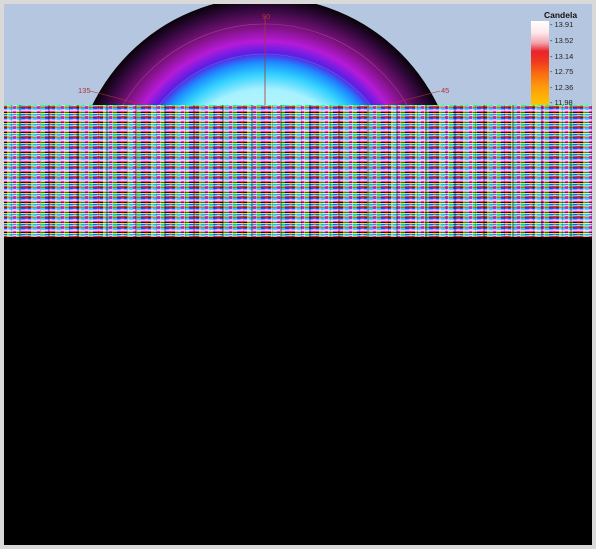 Image resolution: width=596 pixels, height=549 pixels. Describe the element at coordinates (84, 90) in the screenshot. I see `angle-label-135: 135` at that location.